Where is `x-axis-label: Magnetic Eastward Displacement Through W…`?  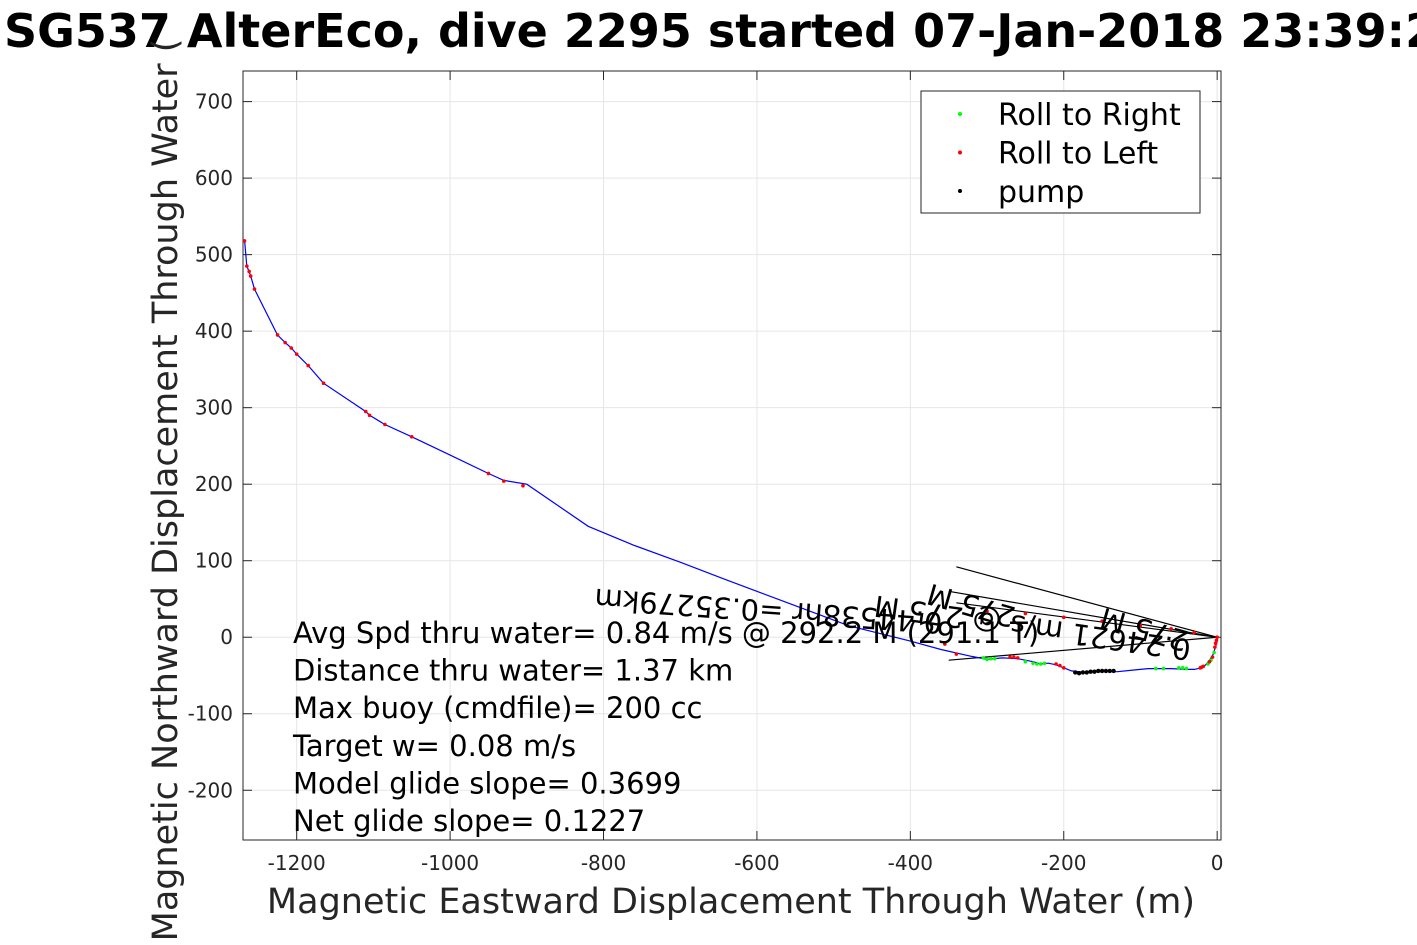 x-axis-label: Magnetic Eastward Displacement Through W… is located at coordinates (731, 902).